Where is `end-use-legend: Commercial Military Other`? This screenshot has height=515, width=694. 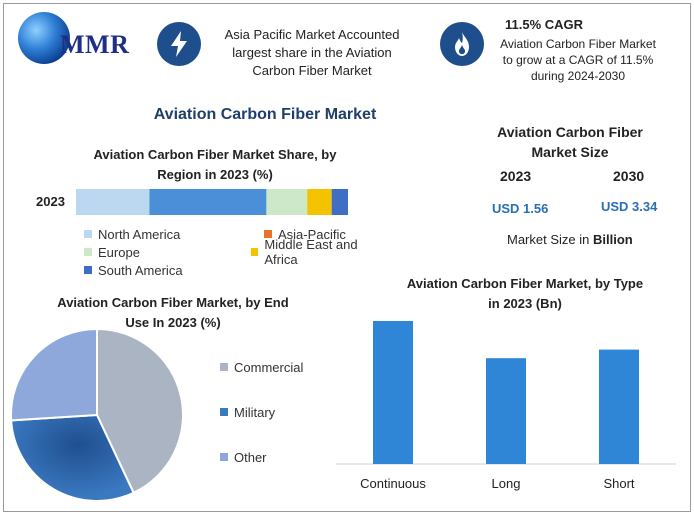 end-use-legend: Commercial Military Other is located at coordinates (275, 412).